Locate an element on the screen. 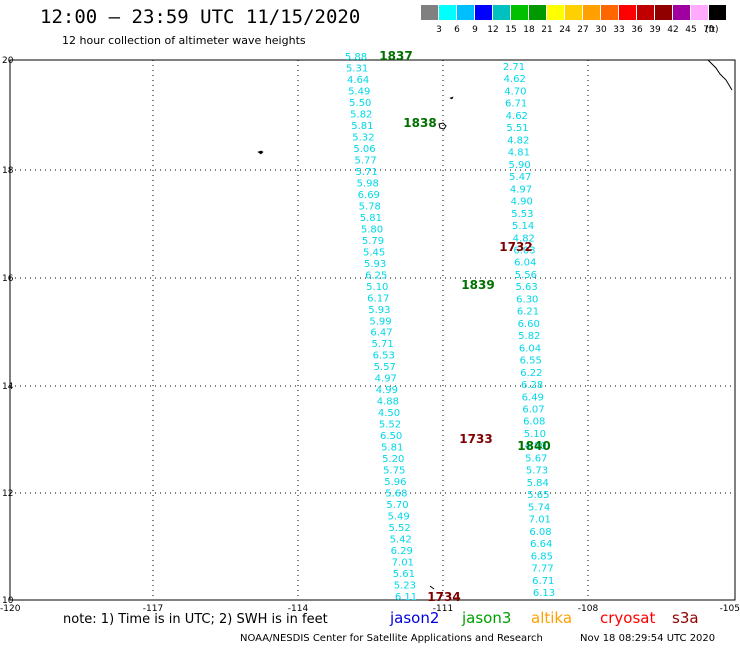 This screenshot has height=650, width=740. wave-height-value: 5.77 is located at coordinates (365, 160).